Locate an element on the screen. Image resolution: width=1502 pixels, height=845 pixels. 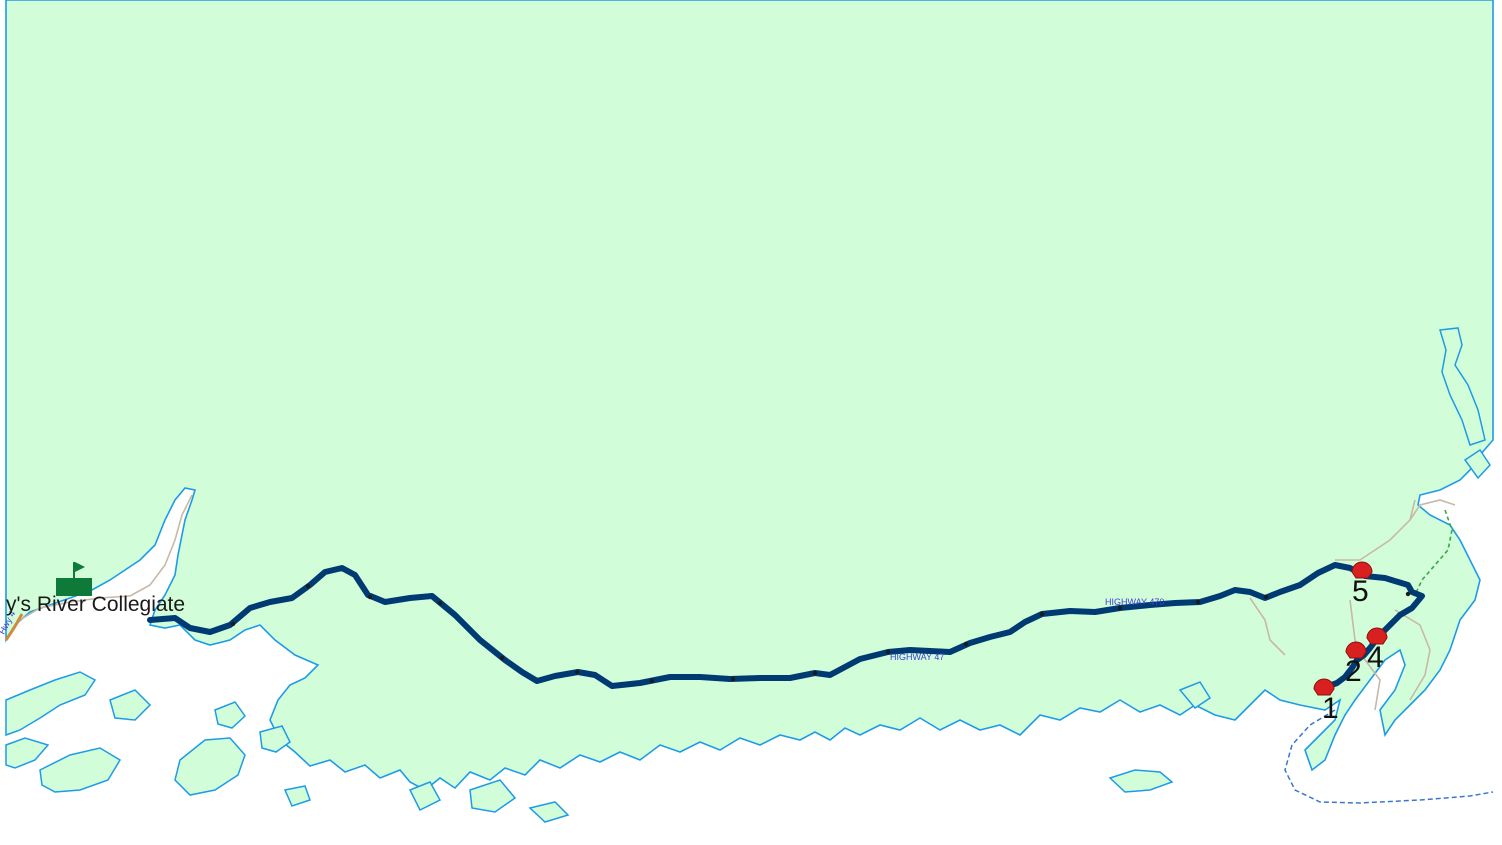
route-marker-4: 4 is located at coordinates (1377, 650).